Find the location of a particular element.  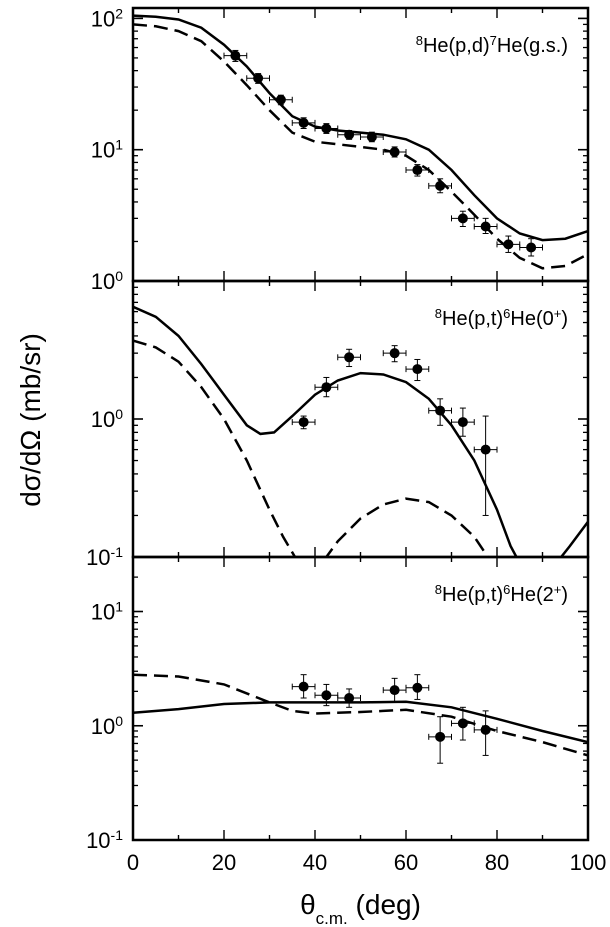

curves is located at coordinates (360, 718).